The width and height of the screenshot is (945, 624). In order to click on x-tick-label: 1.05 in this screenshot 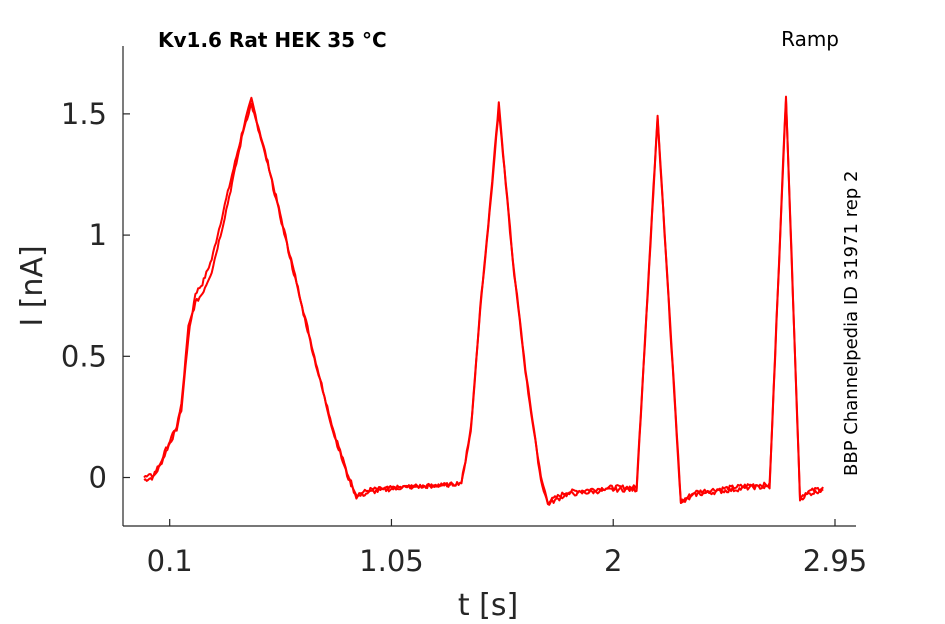, I will do `click(391, 561)`.